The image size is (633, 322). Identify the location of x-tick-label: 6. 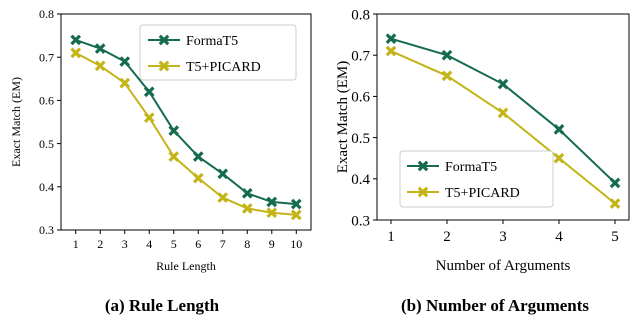
(198, 244).